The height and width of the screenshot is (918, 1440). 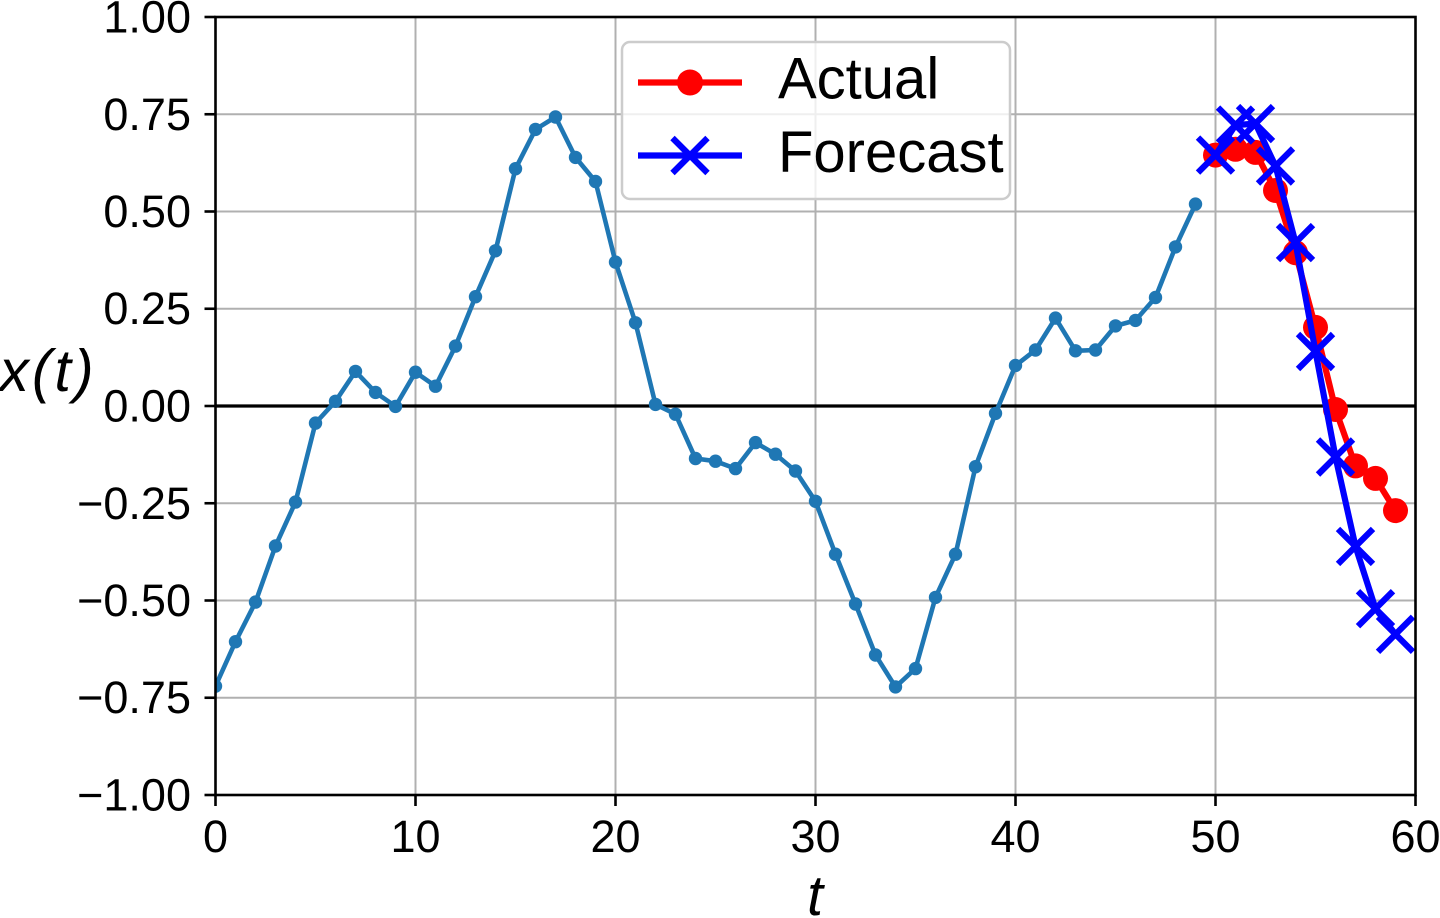 What do you see at coordinates (147, 308) in the screenshot?
I see `svg-text: 0.25` at bounding box center [147, 308].